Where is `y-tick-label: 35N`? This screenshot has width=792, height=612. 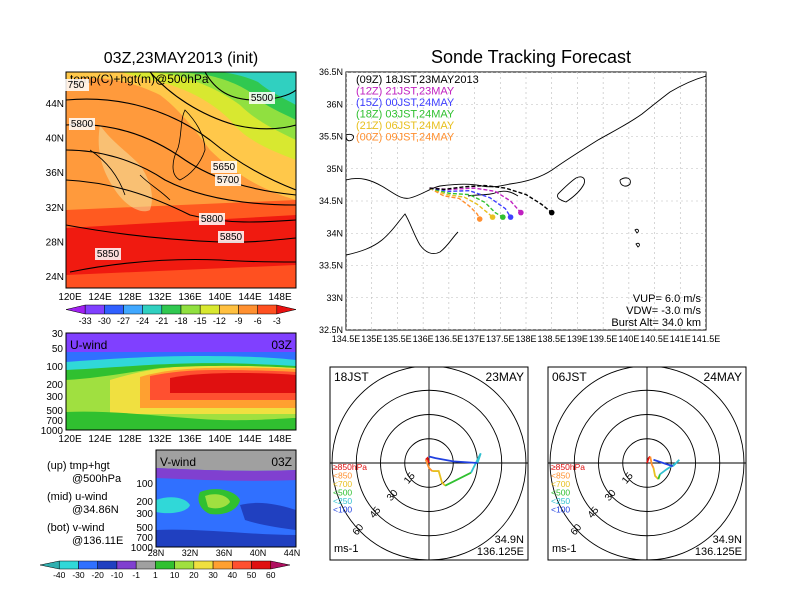 y-tick-label: 35N is located at coordinates (334, 169).